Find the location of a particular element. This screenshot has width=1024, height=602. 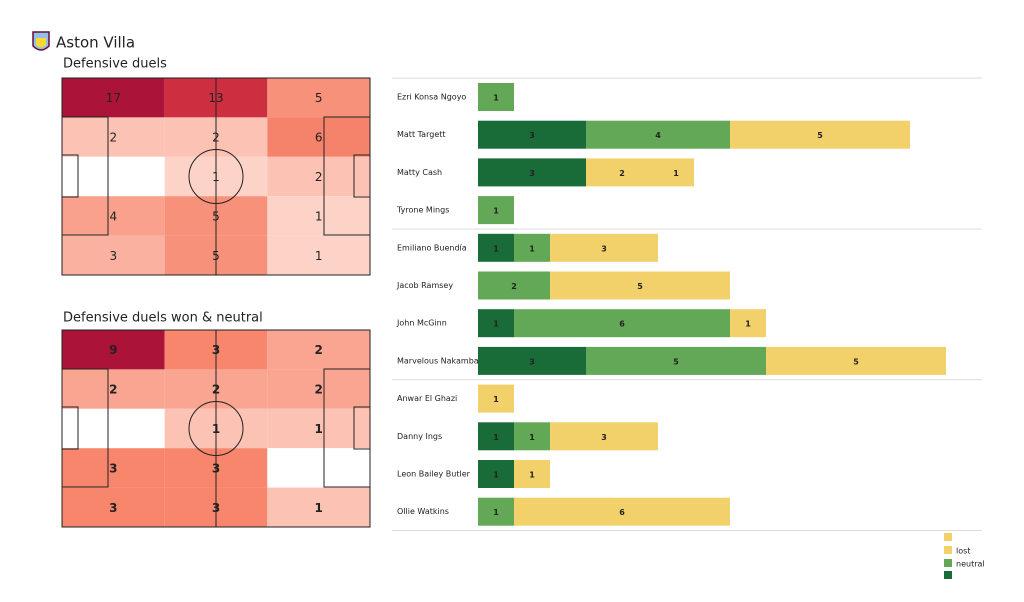

cell-label: 4 is located at coordinates (114, 216).